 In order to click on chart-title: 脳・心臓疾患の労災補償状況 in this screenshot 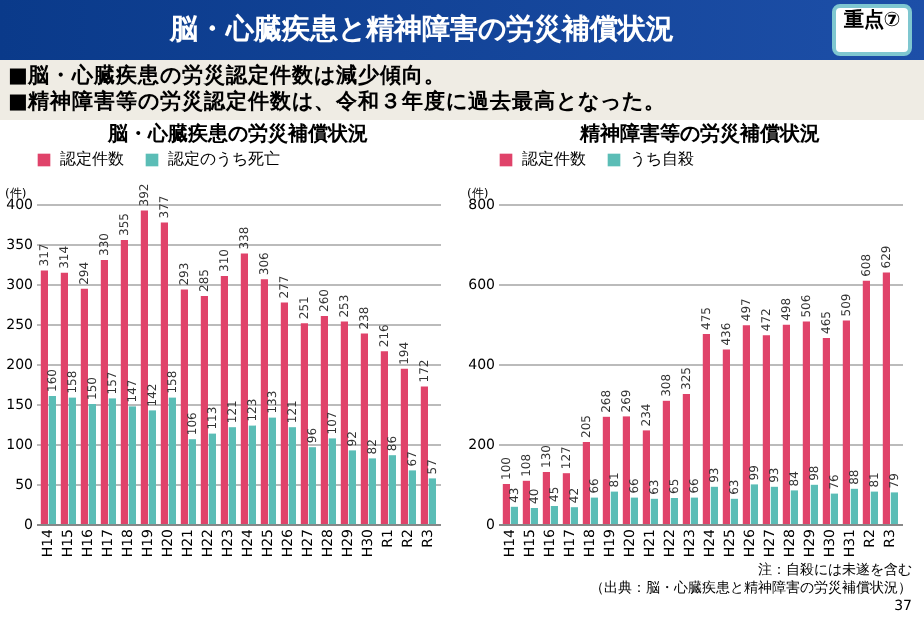, I will do `click(237, 134)`.